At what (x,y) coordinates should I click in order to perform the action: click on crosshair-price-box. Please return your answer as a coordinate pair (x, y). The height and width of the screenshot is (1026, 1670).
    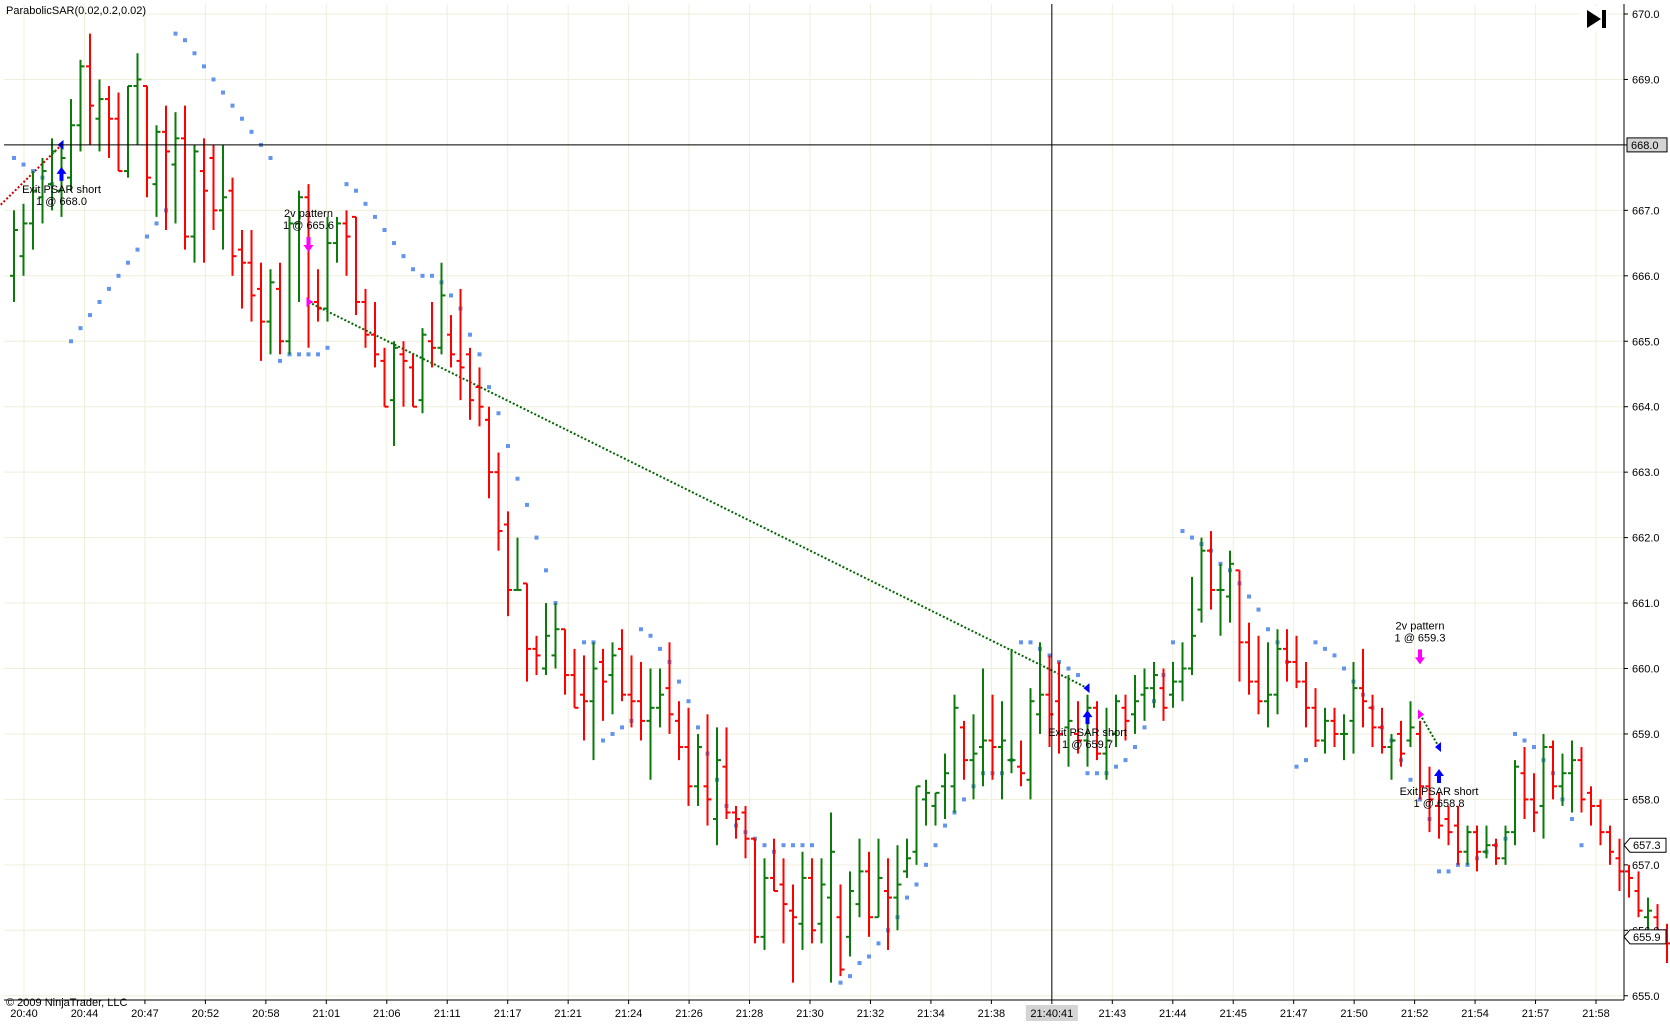
    Looking at the image, I should click on (1647, 145).